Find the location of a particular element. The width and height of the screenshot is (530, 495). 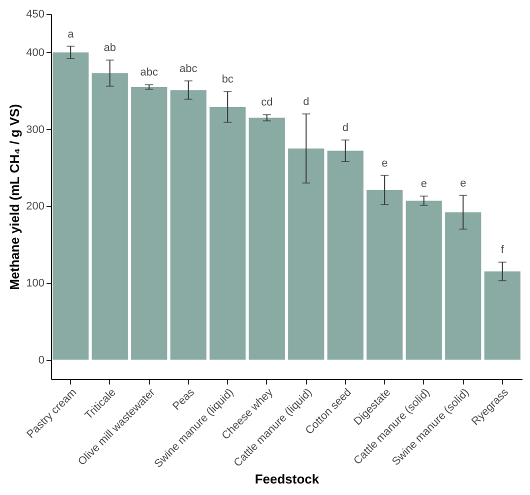

annotation: bc is located at coordinates (228, 80).